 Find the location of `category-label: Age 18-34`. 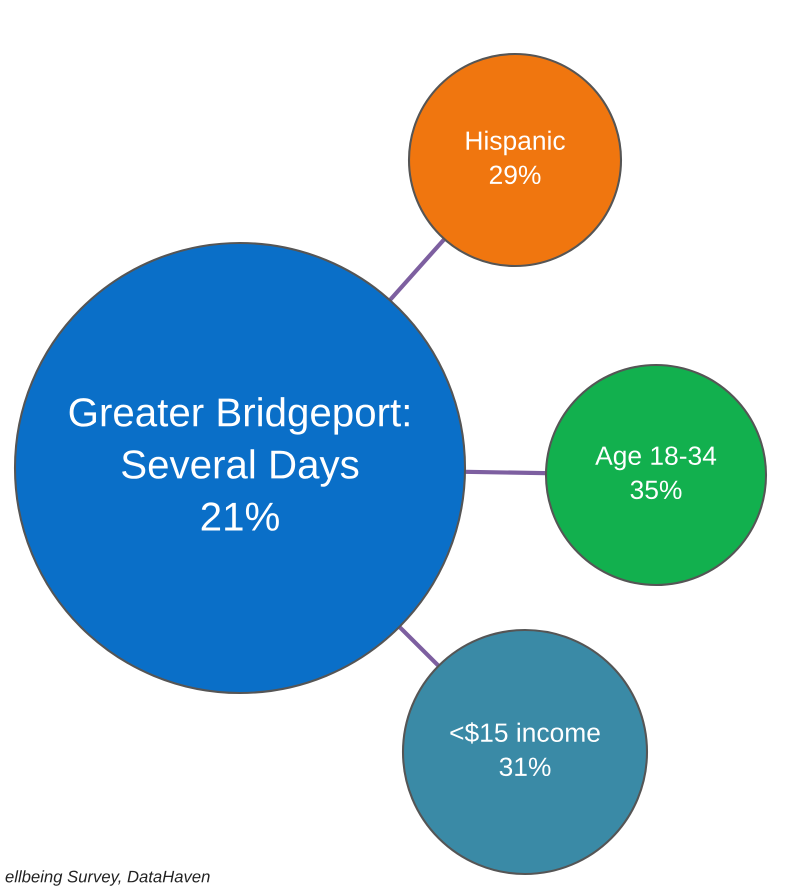

category-label: Age 18-34 is located at coordinates (655, 458).